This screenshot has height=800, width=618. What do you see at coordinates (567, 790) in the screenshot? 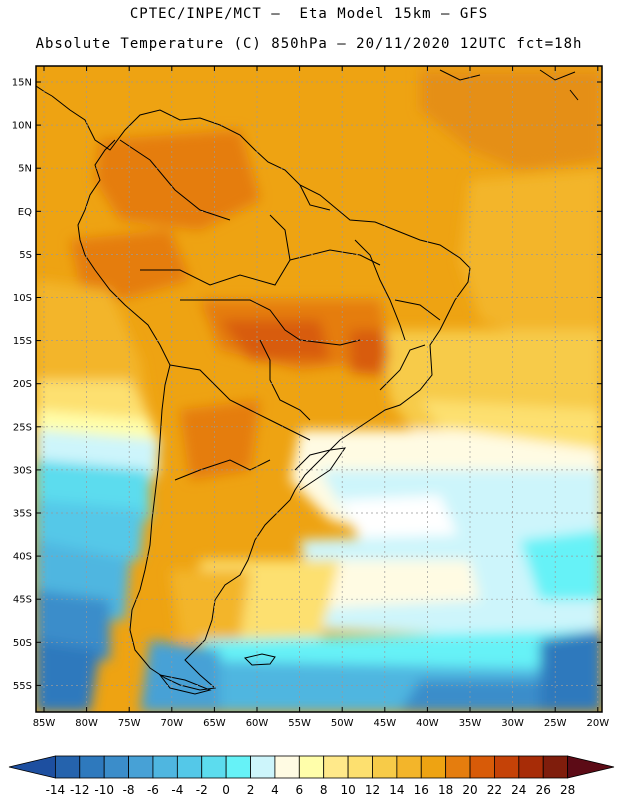
I see `colorbar-tick-label: 28` at bounding box center [567, 790].